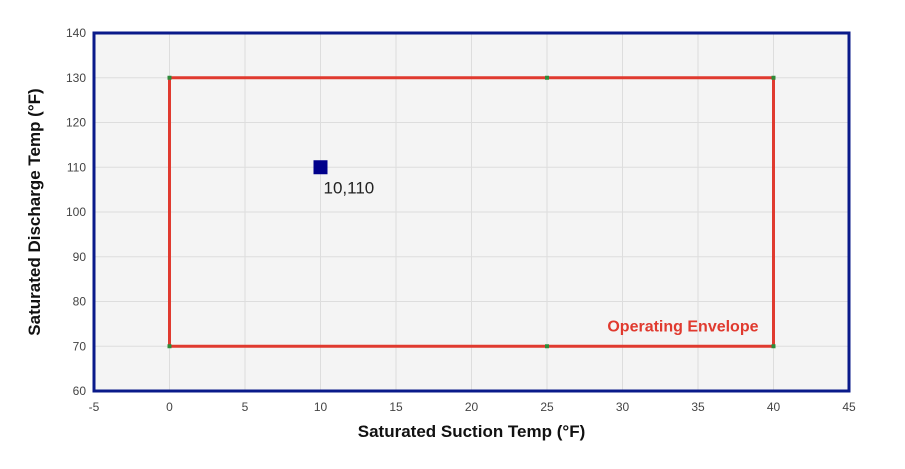  I want to click on x-tick-label: 35, so click(698, 407).